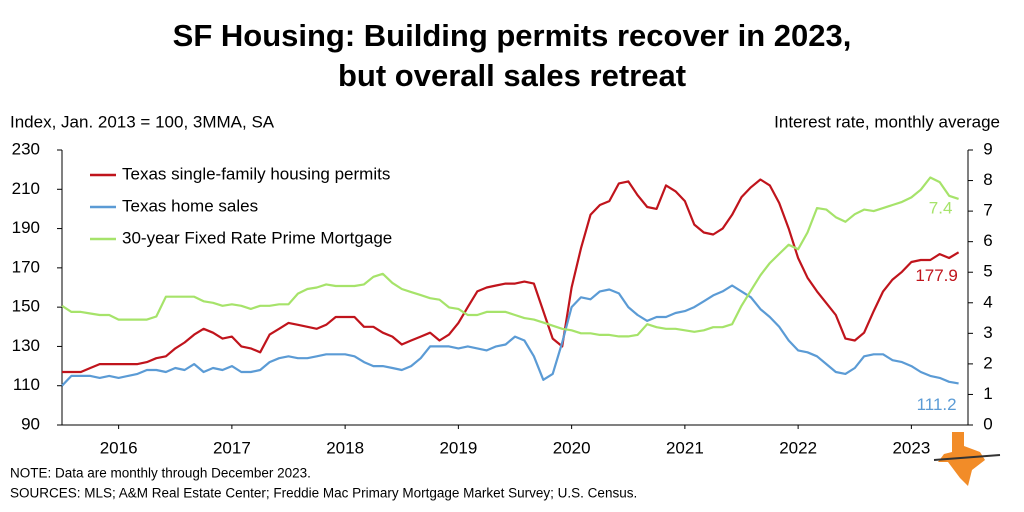 The image size is (1024, 512). Describe the element at coordinates (232, 447) in the screenshot. I see `x-tick-label: 2017` at that location.